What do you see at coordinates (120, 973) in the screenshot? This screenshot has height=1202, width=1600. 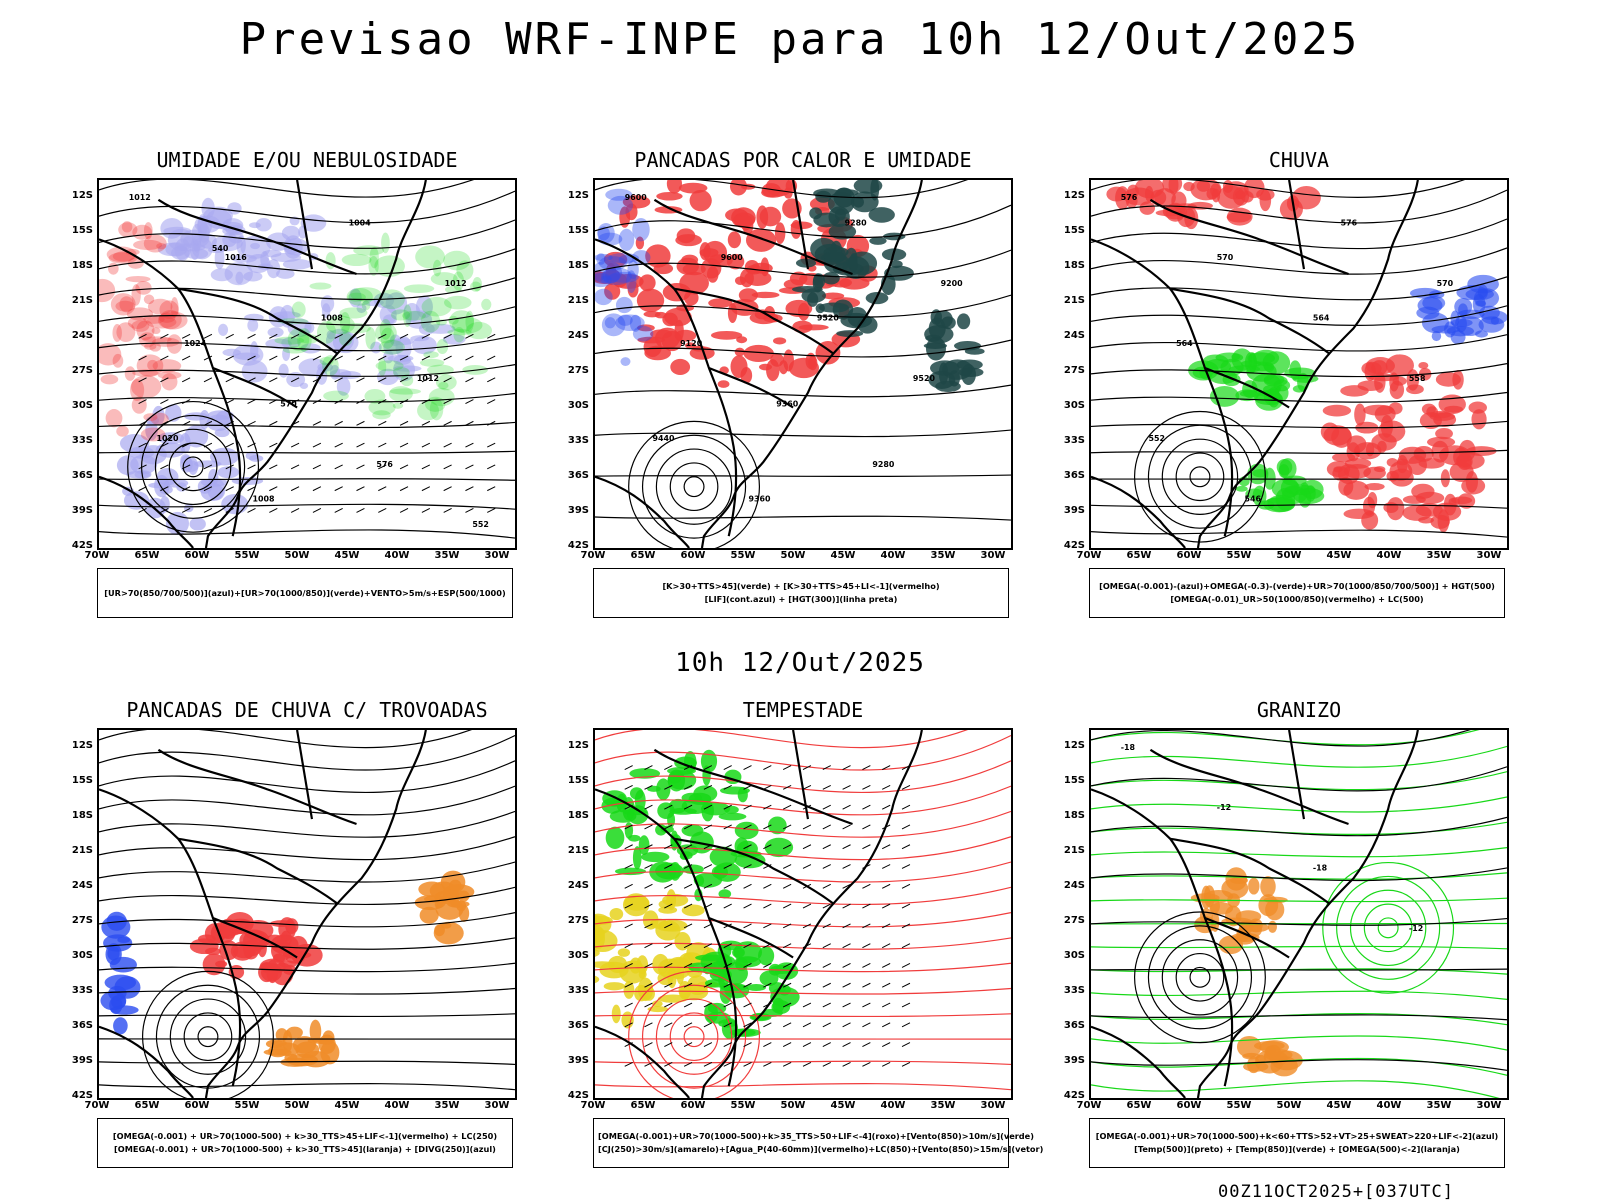 I see `divergence-blue` at bounding box center [120, 973].